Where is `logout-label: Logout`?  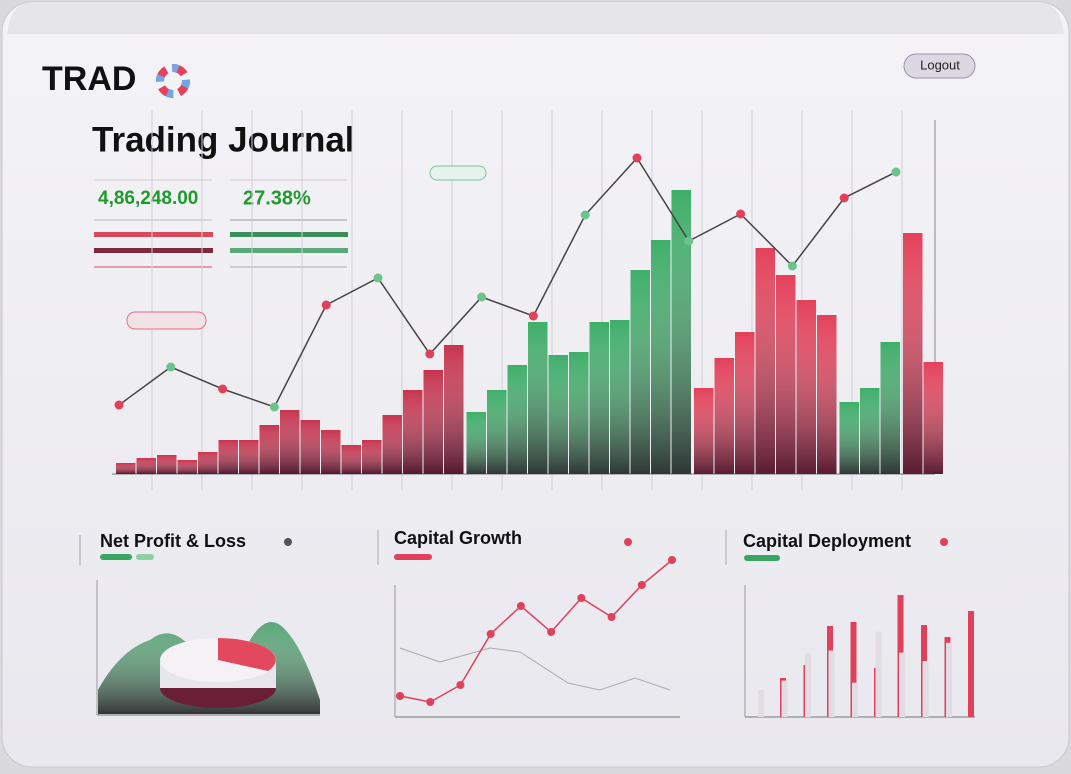 logout-label: Logout is located at coordinates (940, 64).